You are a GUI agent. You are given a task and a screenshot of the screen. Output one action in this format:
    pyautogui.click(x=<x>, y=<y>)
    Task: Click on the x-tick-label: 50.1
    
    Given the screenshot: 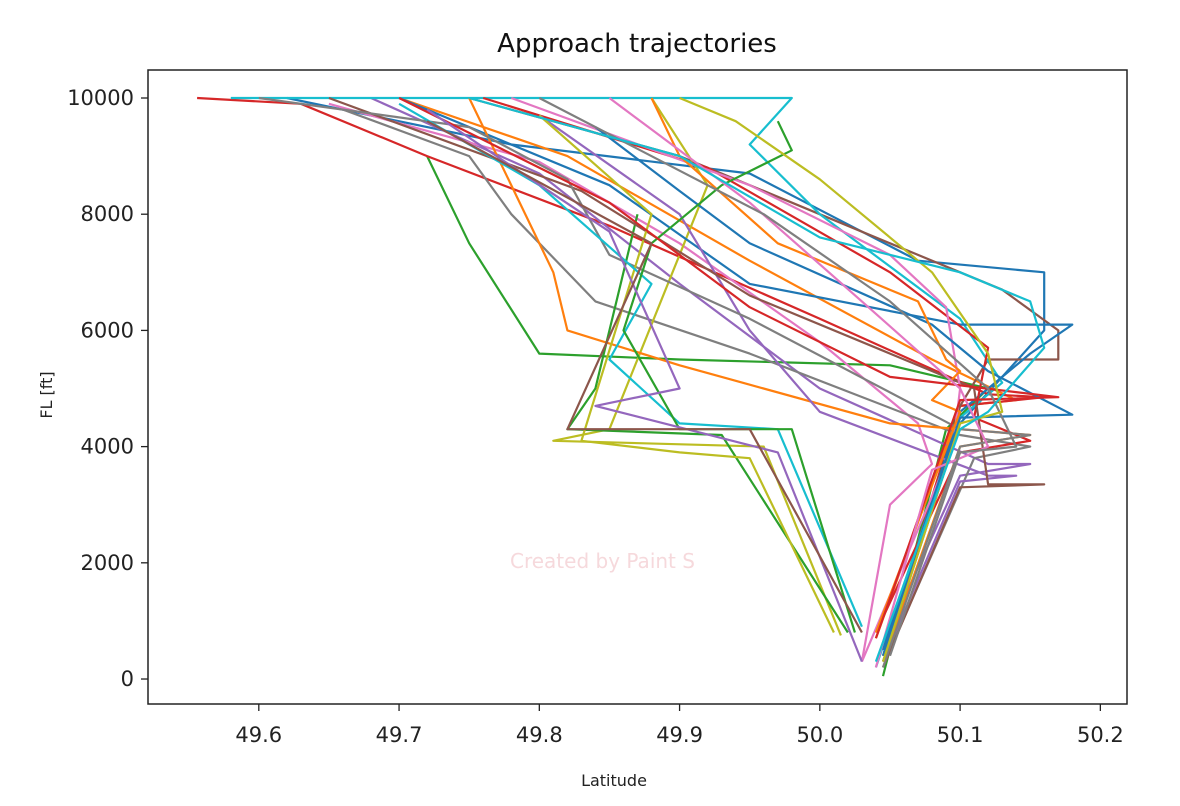 What is the action you would take?
    pyautogui.click(x=960, y=735)
    